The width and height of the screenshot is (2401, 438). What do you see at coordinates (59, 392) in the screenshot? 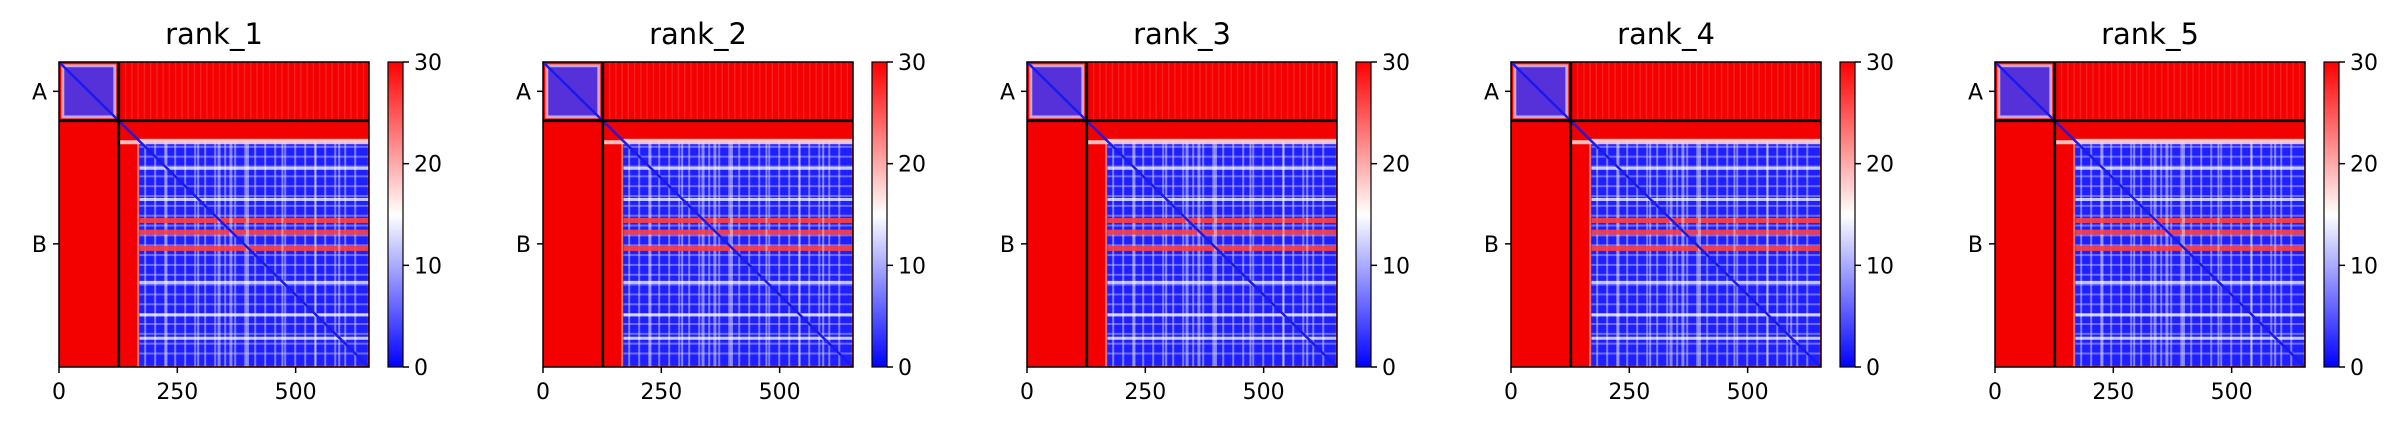
I see `x-tick-label: 0` at bounding box center [59, 392].